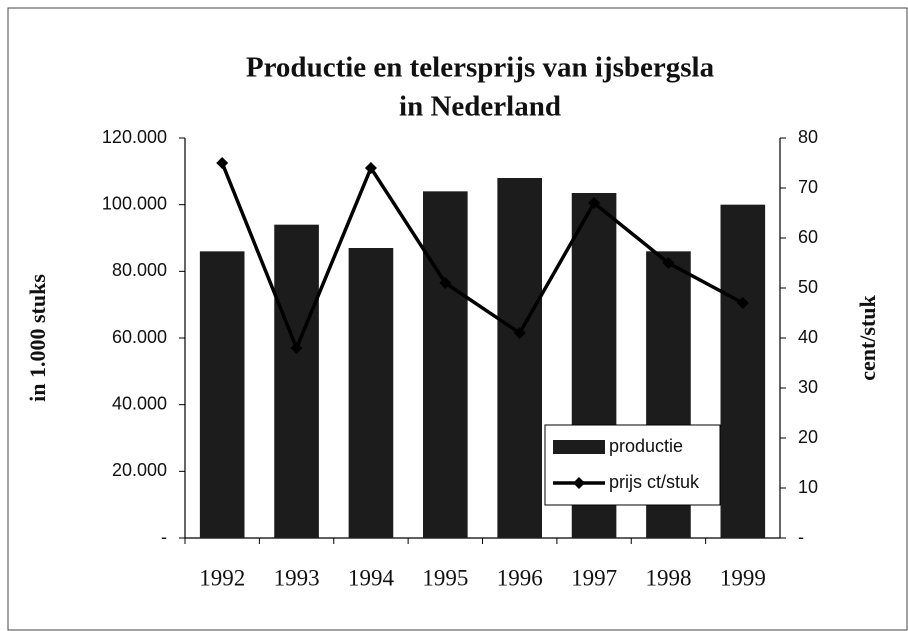 This screenshot has width=908, height=631. What do you see at coordinates (297, 577) in the screenshot?
I see `x-tick-label: 1993` at bounding box center [297, 577].